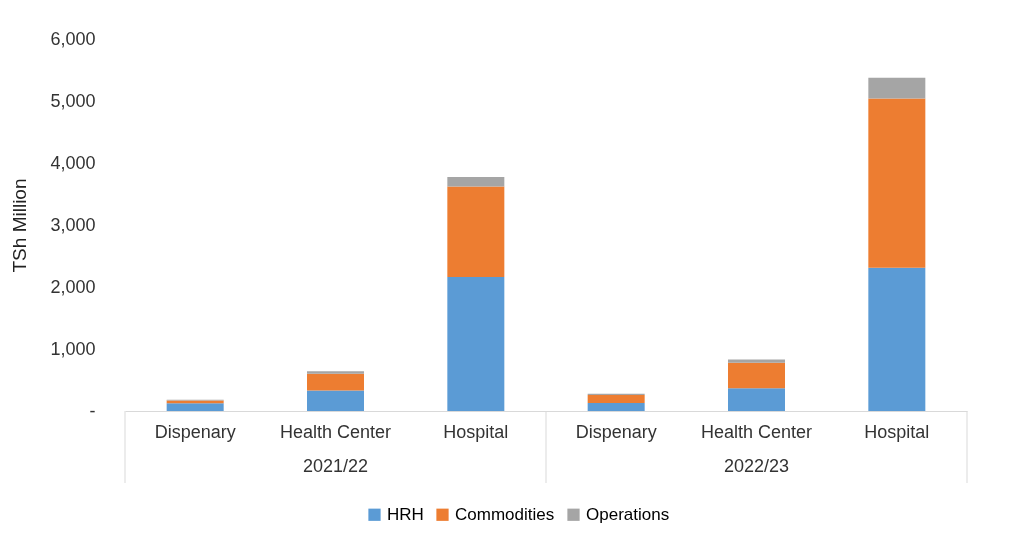 Image resolution: width=1013 pixels, height=559 pixels. Describe the element at coordinates (73, 224) in the screenshot. I see `y-tick-label: 3,000` at that location.